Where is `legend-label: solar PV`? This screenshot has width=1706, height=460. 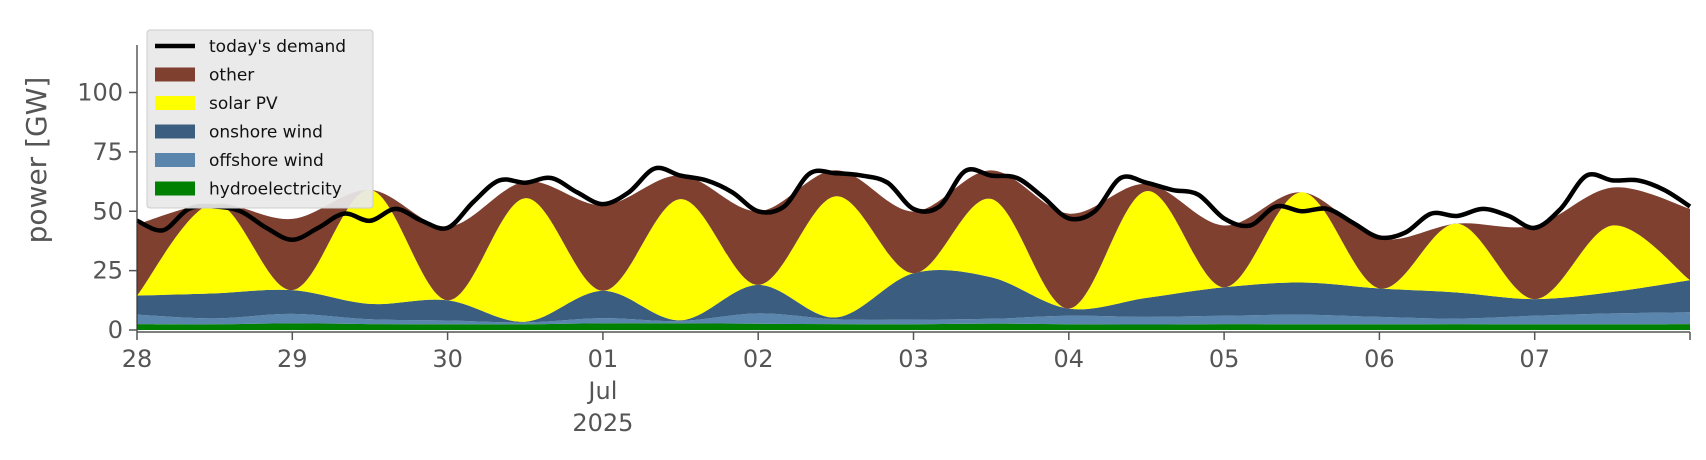 legend-label: solar PV is located at coordinates (243, 104).